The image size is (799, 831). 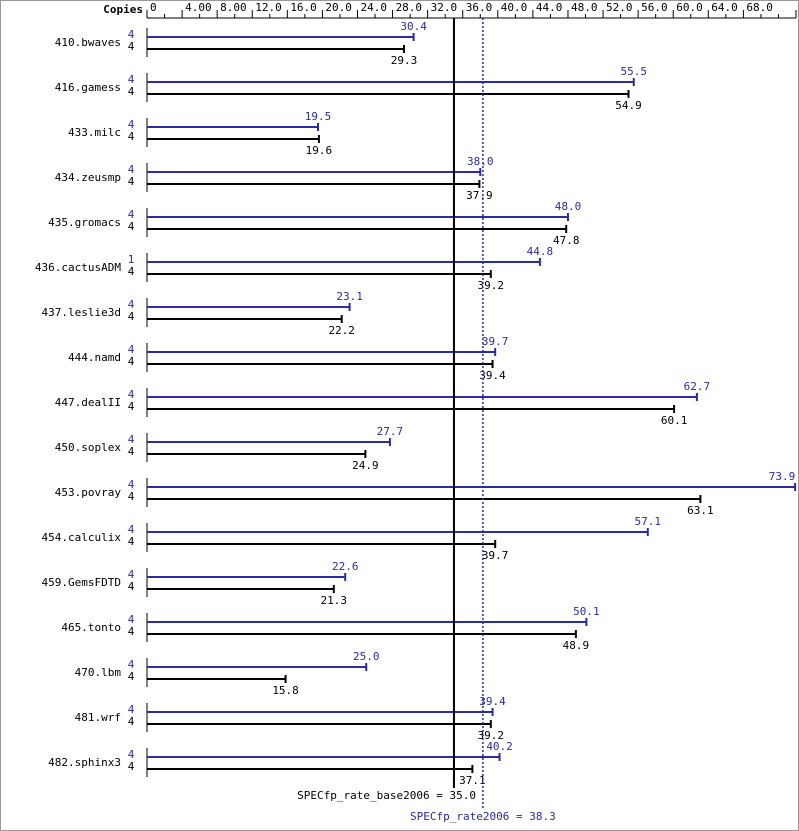 What do you see at coordinates (373, 7) in the screenshot?
I see `x-tick-label: 24.0` at bounding box center [373, 7].